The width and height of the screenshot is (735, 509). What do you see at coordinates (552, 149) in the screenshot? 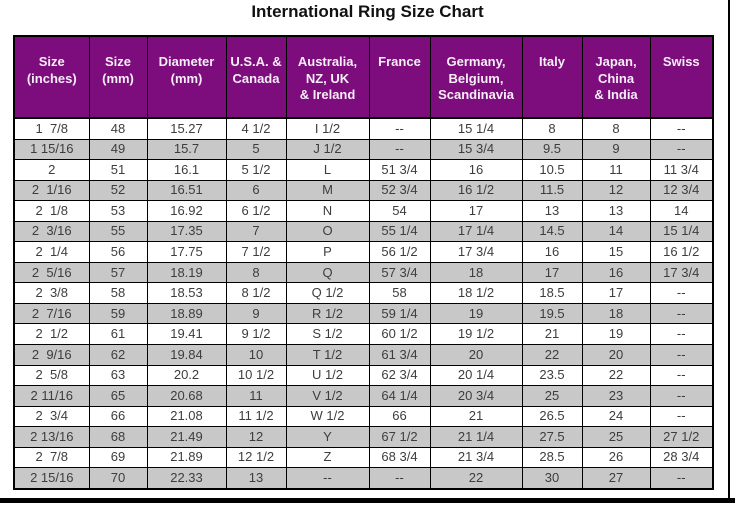
I see `table-cell: 9.5` at bounding box center [552, 149].